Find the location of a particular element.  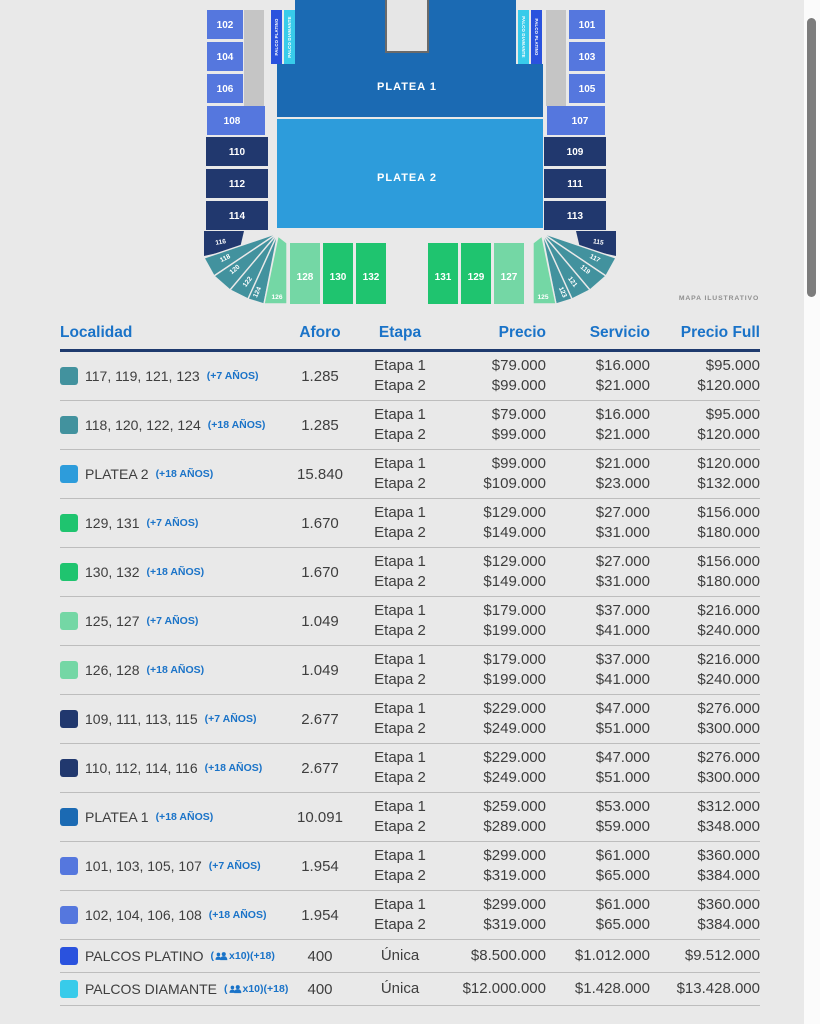

servicio-cell: $47.000 $51.000 is located at coordinates (622, 718).